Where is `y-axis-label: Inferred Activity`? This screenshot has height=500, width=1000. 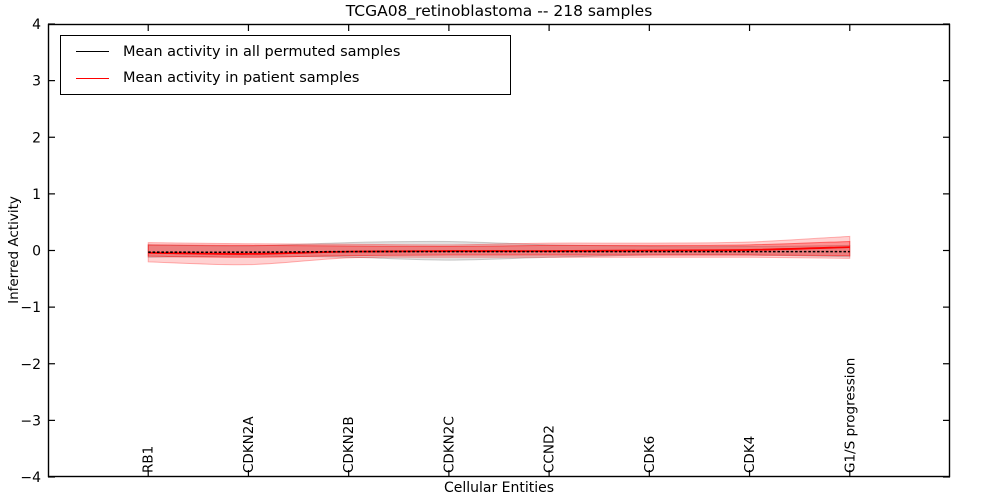
y-axis-label: Inferred Activity is located at coordinates (14, 250).